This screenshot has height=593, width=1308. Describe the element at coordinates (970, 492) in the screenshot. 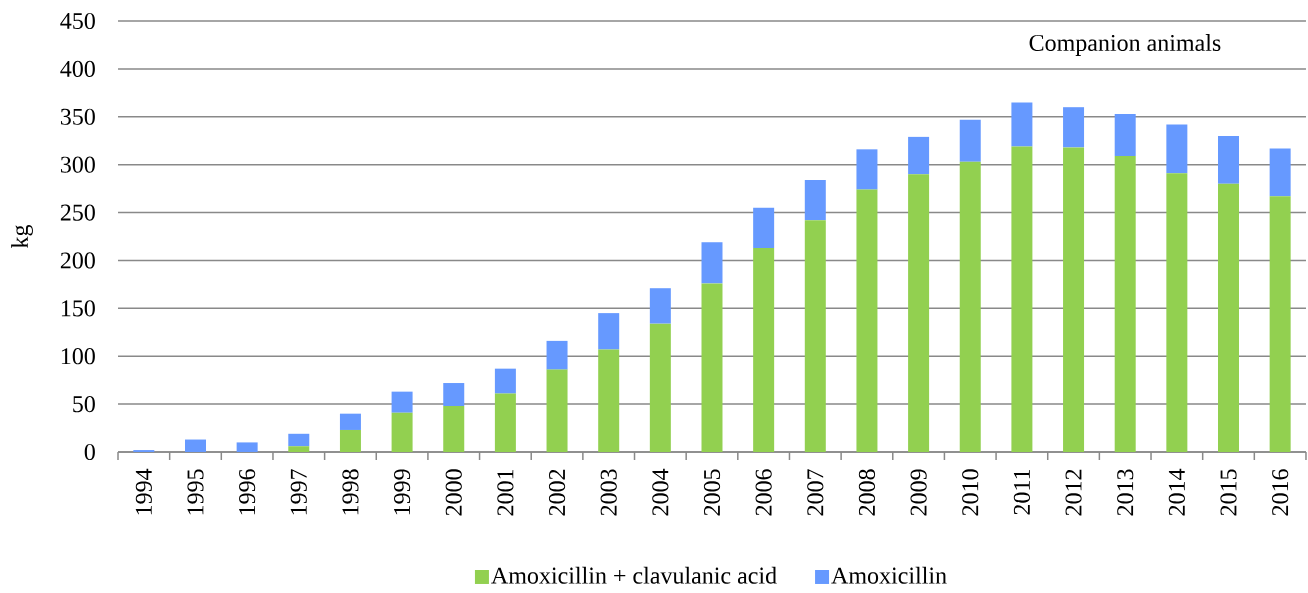

I see `x-tick-label: 2010` at that location.